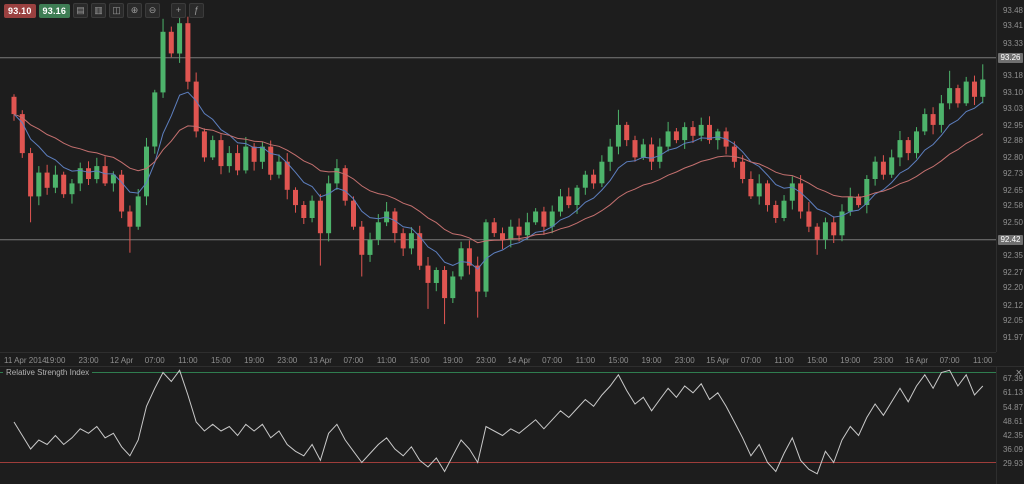 Image resolution: width=1024 pixels, height=484 pixels. Describe the element at coordinates (135, 10) in the screenshot. I see `zoom-in-icon: ⊕` at that location.